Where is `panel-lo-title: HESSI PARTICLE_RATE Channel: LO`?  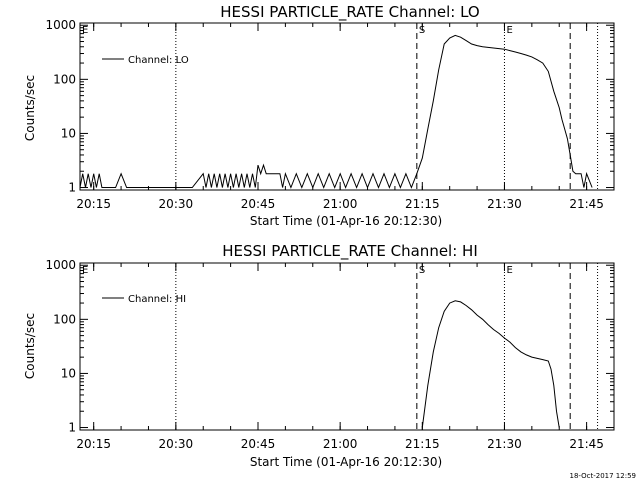 panel-lo-title: HESSI PARTICLE_RATE Channel: LO is located at coordinates (349, 12).